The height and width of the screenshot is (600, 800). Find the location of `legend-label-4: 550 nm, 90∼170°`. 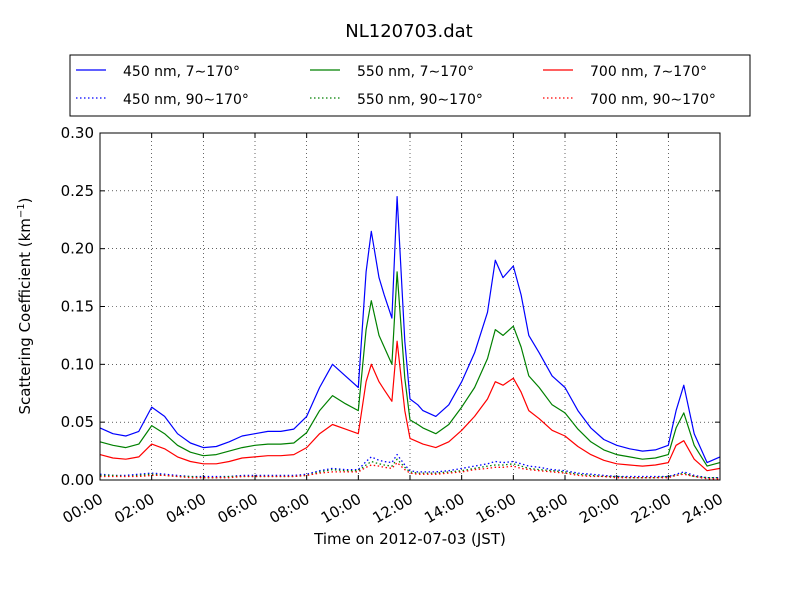

legend-label-4: 550 nm, 90∼170° is located at coordinates (420, 100).